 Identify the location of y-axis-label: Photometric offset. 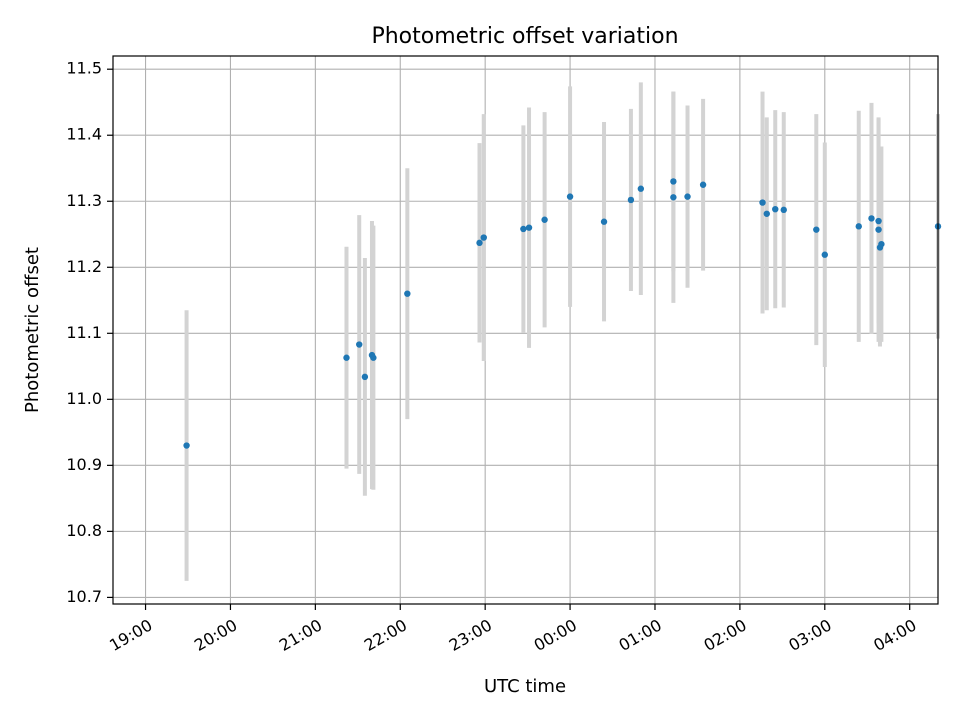
(32, 330).